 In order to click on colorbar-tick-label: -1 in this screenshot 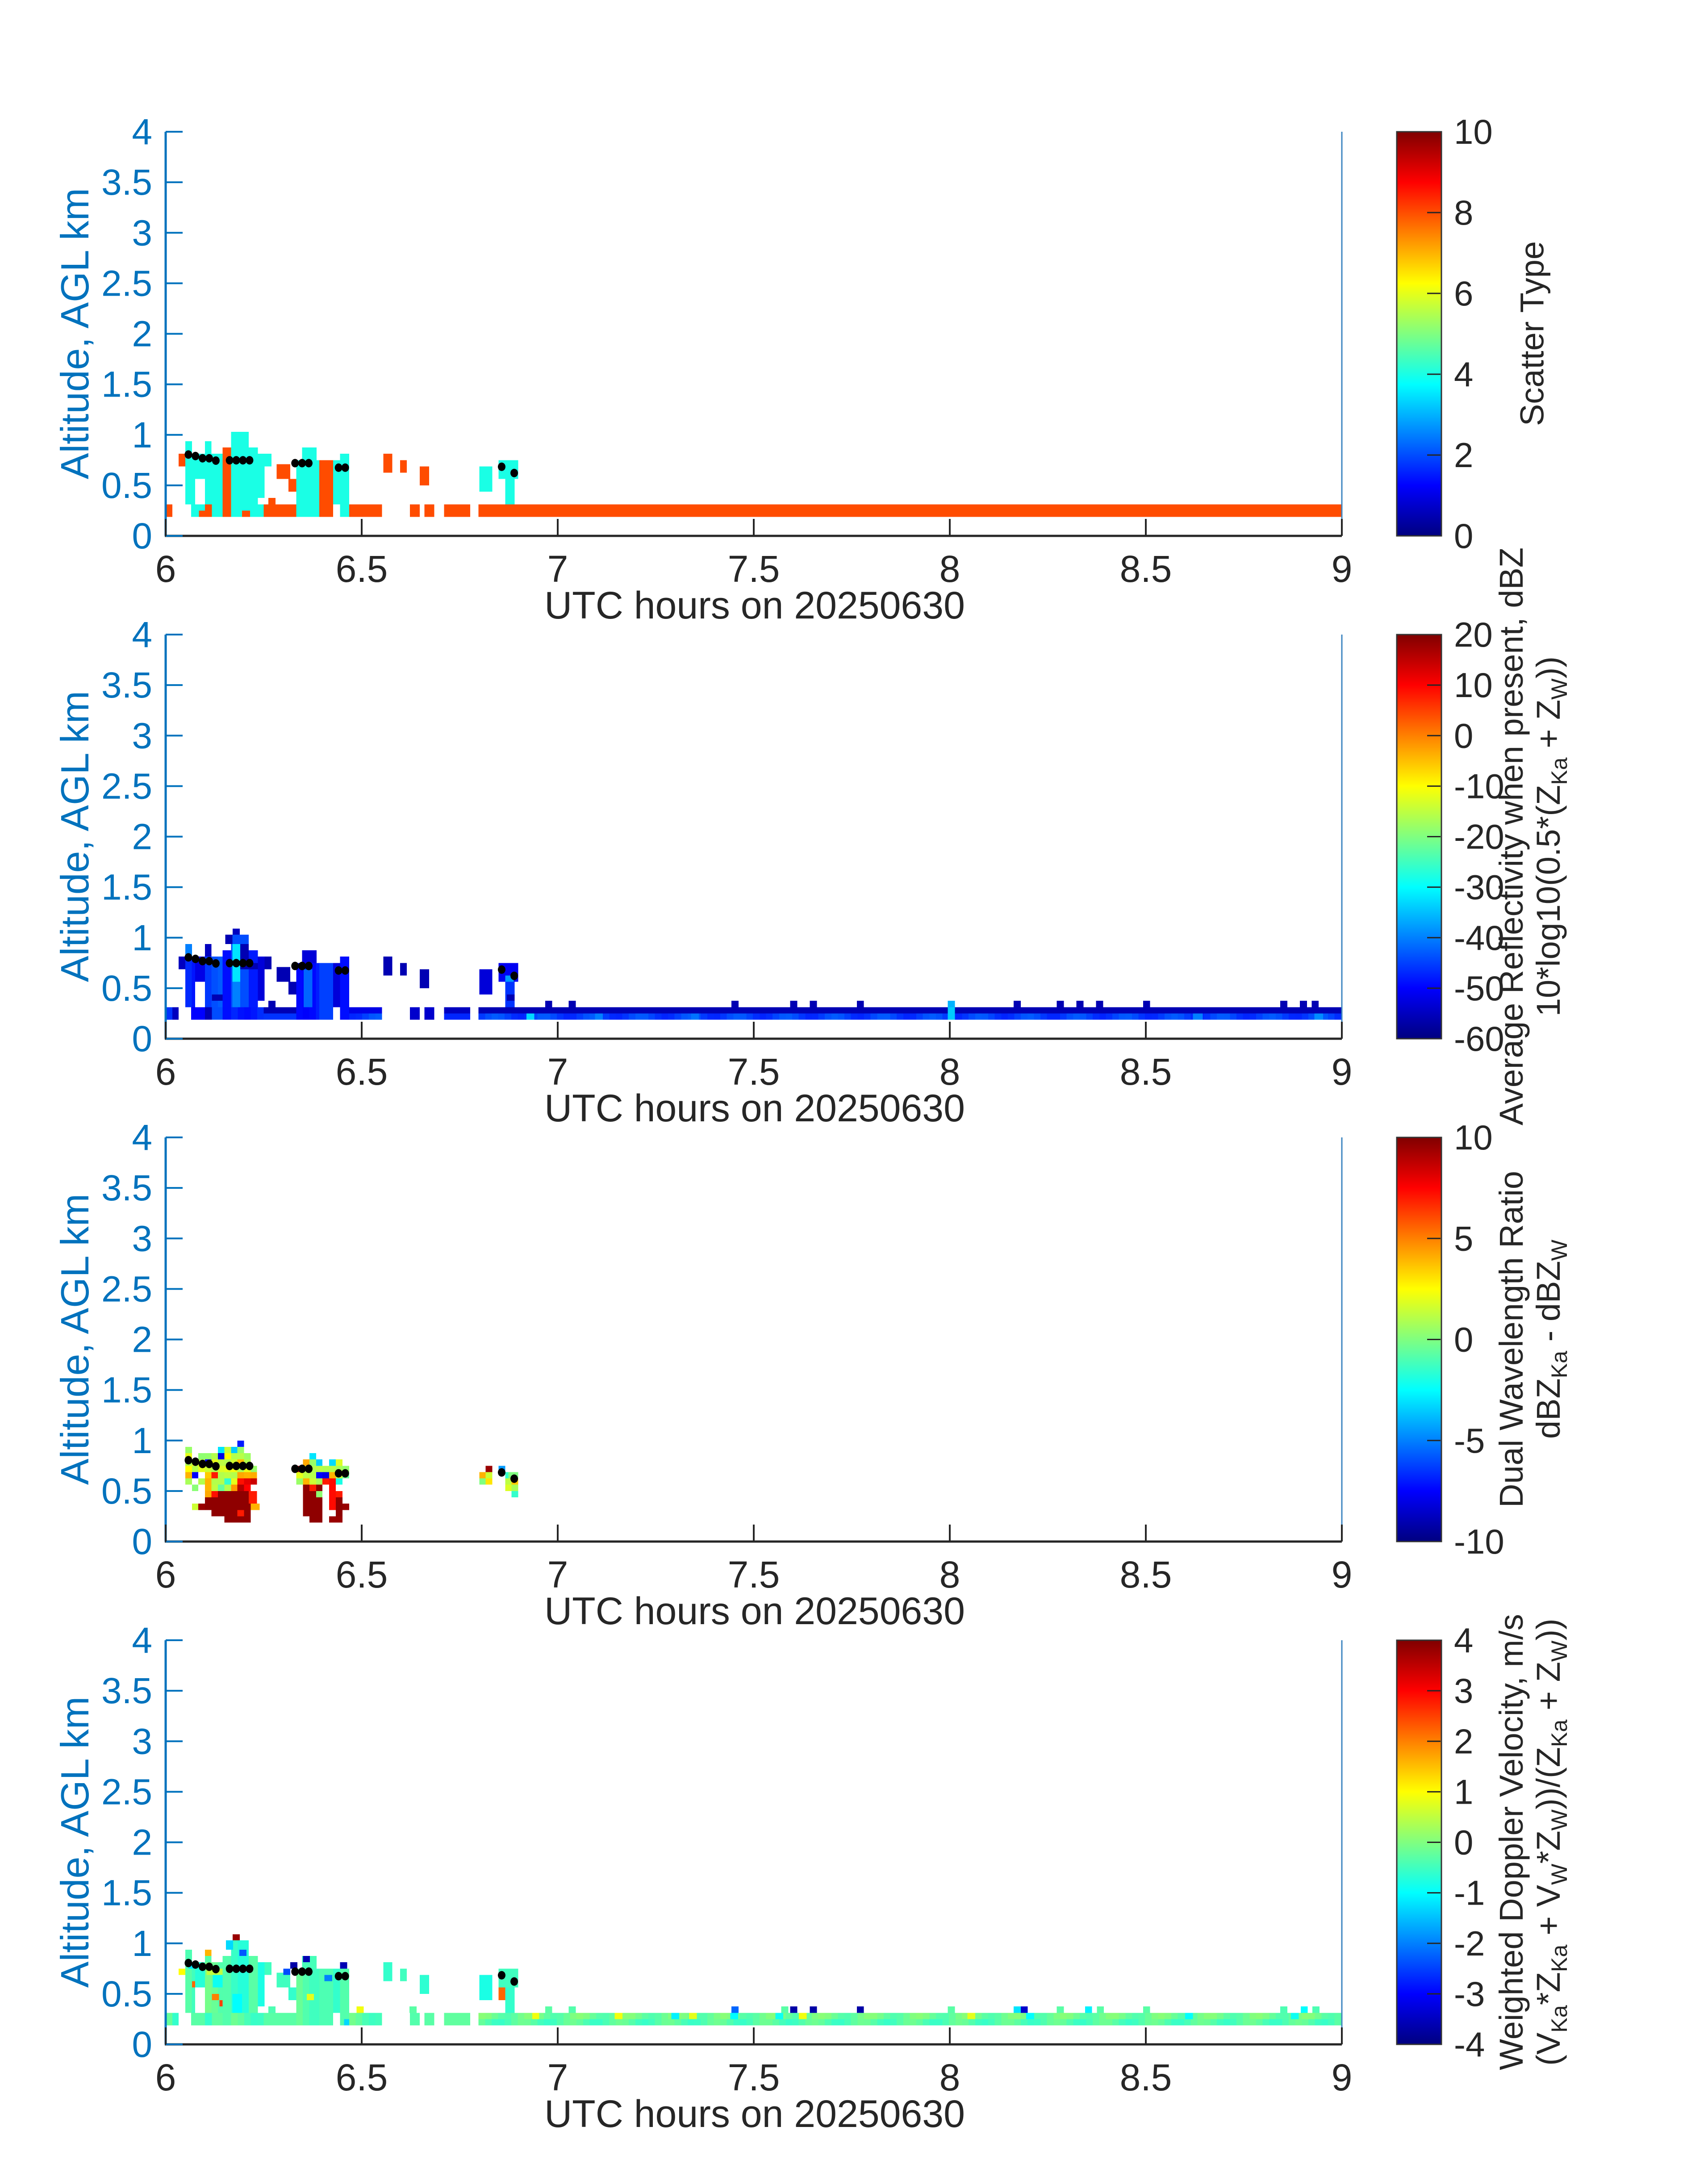, I will do `click(1469, 1893)`.